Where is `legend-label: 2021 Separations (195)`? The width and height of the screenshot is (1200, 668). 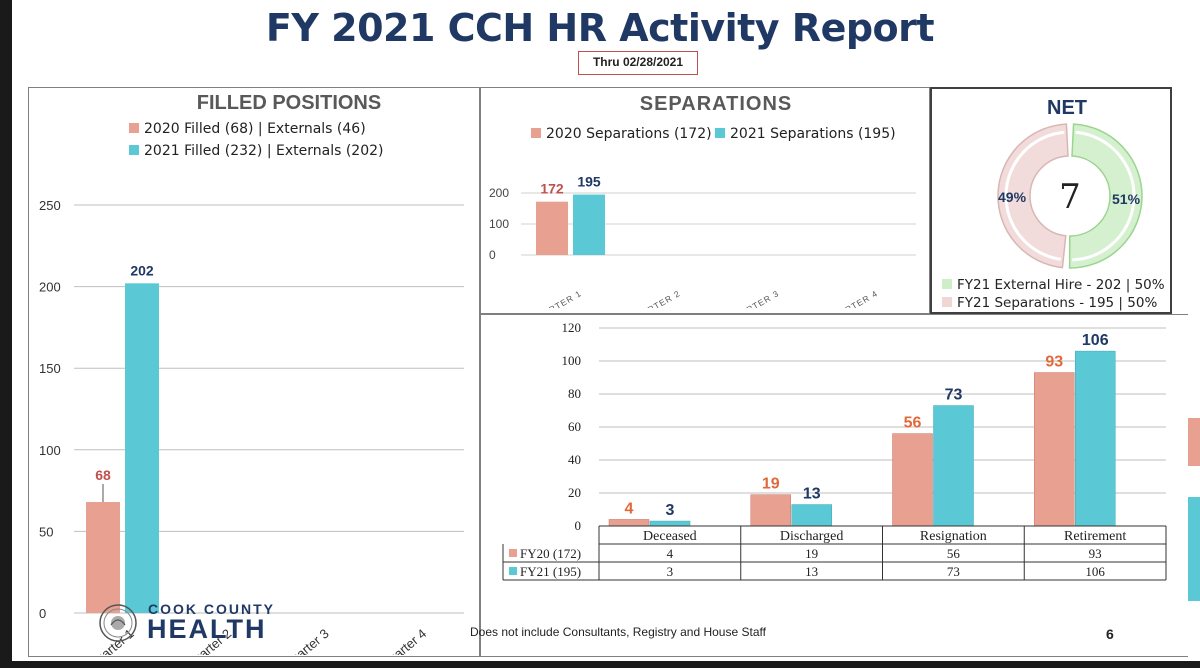 legend-label: 2021 Separations (195) is located at coordinates (813, 134).